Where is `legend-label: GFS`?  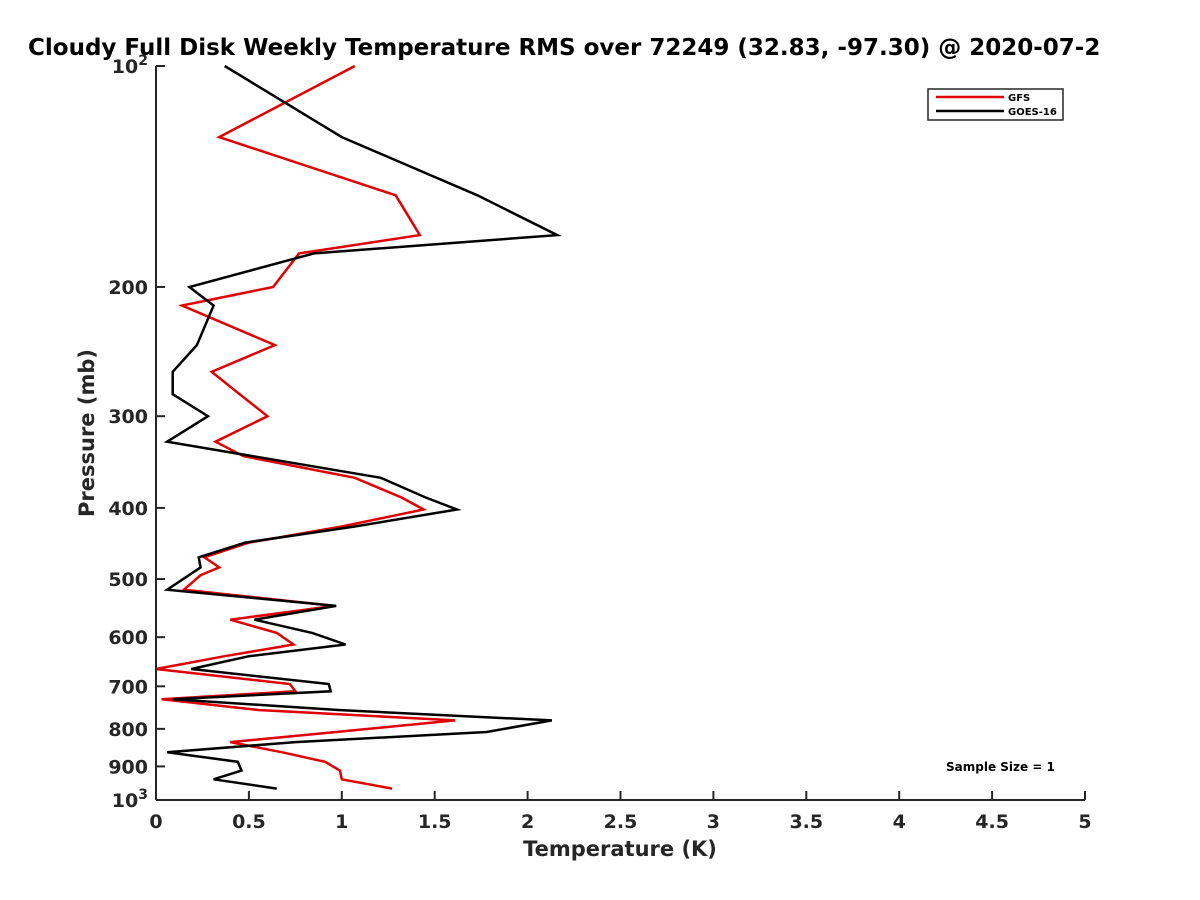 legend-label: GFS is located at coordinates (1019, 98).